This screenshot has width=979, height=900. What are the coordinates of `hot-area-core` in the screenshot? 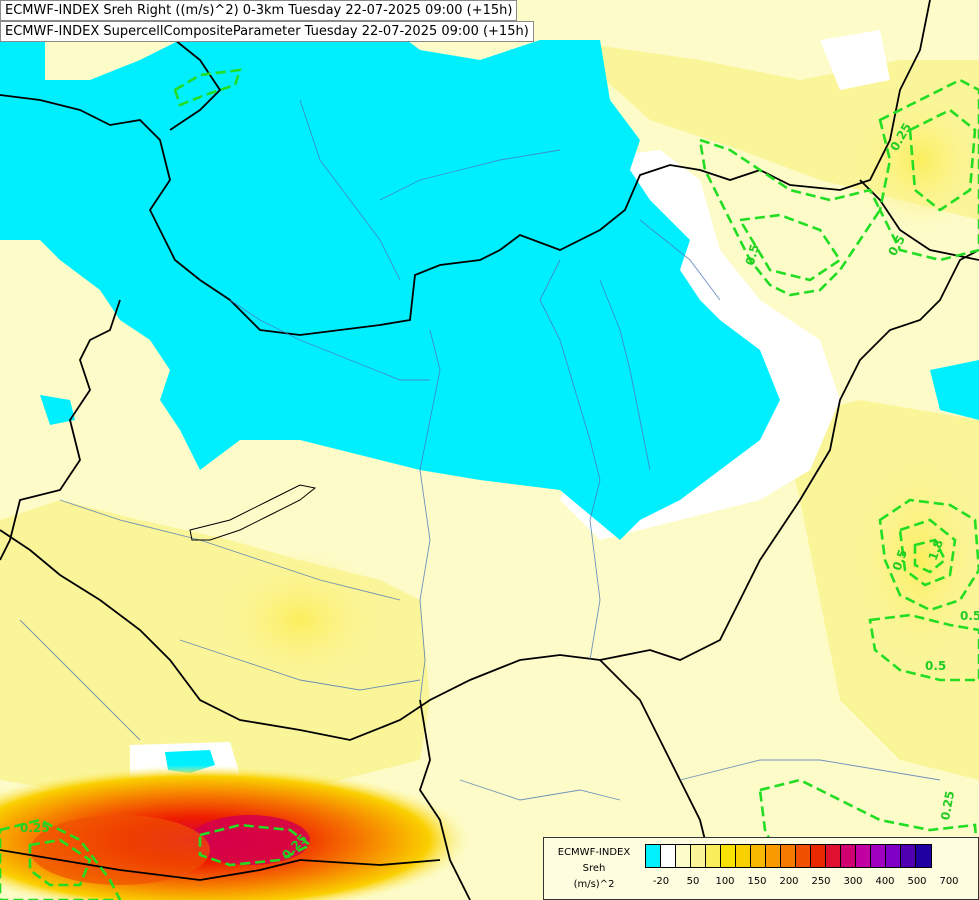 It's located at (250, 840).